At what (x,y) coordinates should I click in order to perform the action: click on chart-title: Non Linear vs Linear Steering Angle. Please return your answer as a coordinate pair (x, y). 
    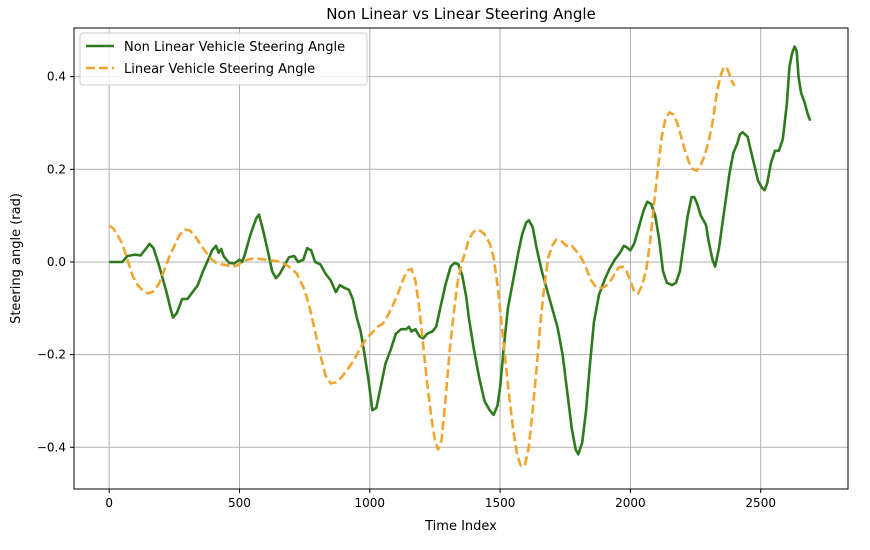
    Looking at the image, I should click on (461, 14).